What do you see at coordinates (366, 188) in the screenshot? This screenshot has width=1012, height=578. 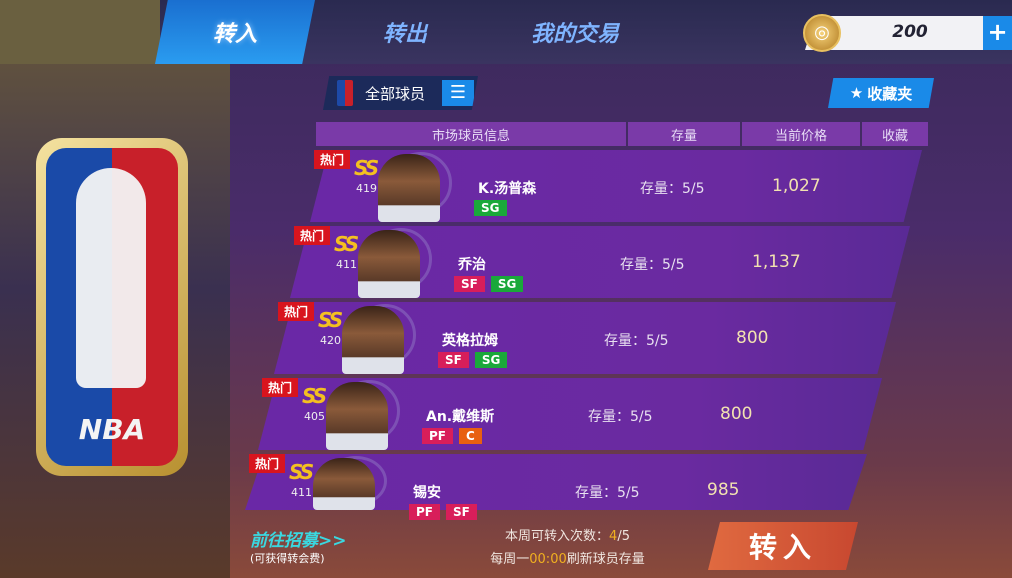 I see `player-rating: 419` at bounding box center [366, 188].